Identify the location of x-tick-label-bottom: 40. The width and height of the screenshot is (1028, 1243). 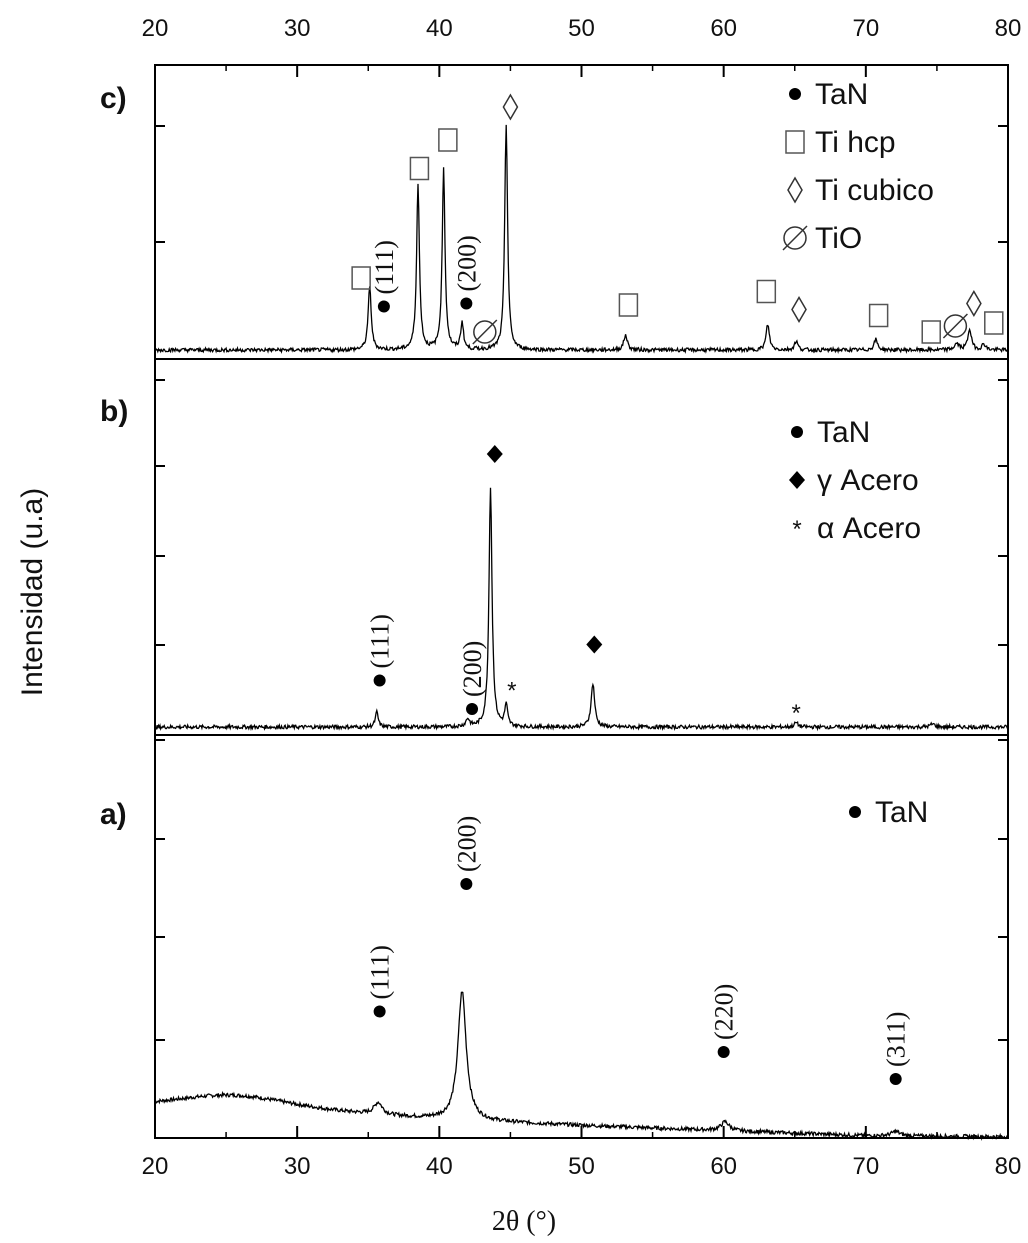
(439, 1166).